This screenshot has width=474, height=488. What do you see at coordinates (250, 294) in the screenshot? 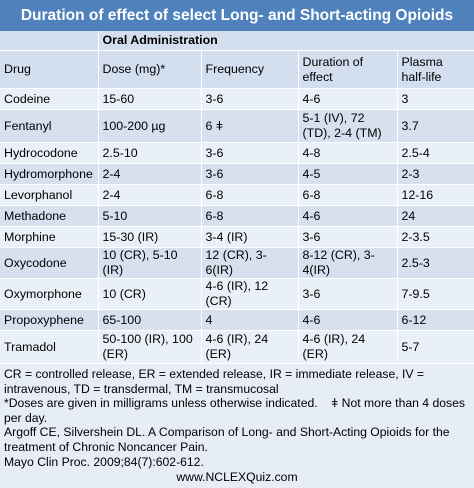
I see `cell-frequency: 4-6 (IR), 12 (CR)` at bounding box center [250, 294].